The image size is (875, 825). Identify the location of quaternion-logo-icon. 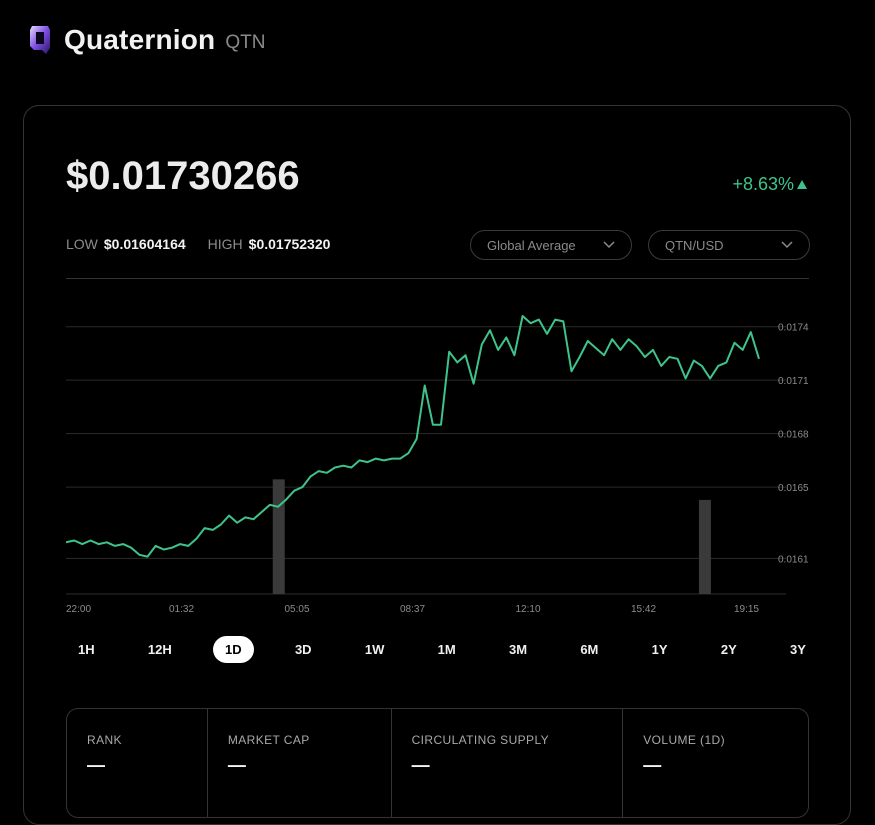
(40, 40).